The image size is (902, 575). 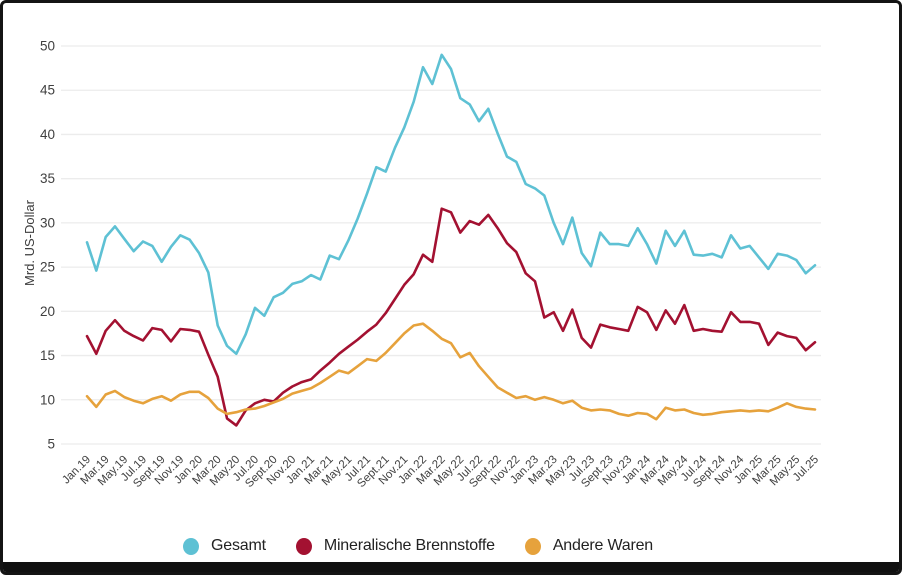 I want to click on legend-dot-andere-waren-icon, so click(x=532, y=546).